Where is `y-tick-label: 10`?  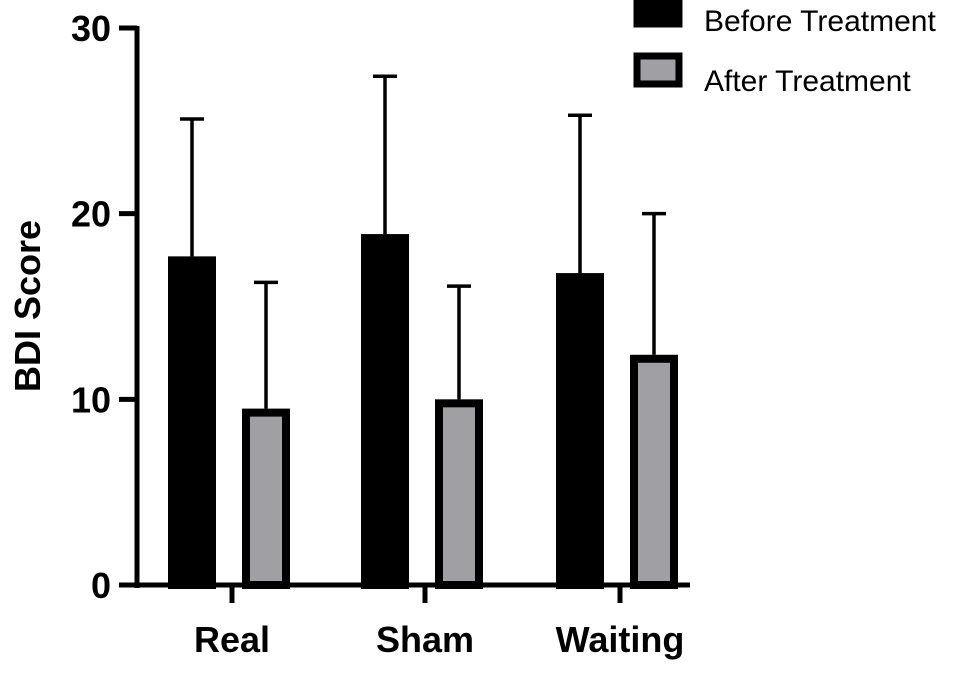
y-tick-label: 10 is located at coordinates (91, 399).